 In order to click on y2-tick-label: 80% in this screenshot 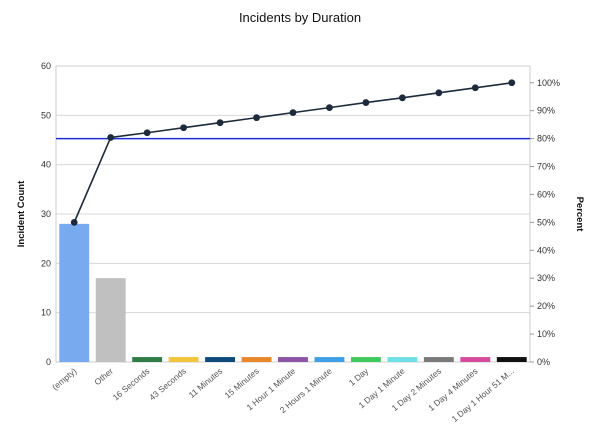, I will do `click(546, 139)`.